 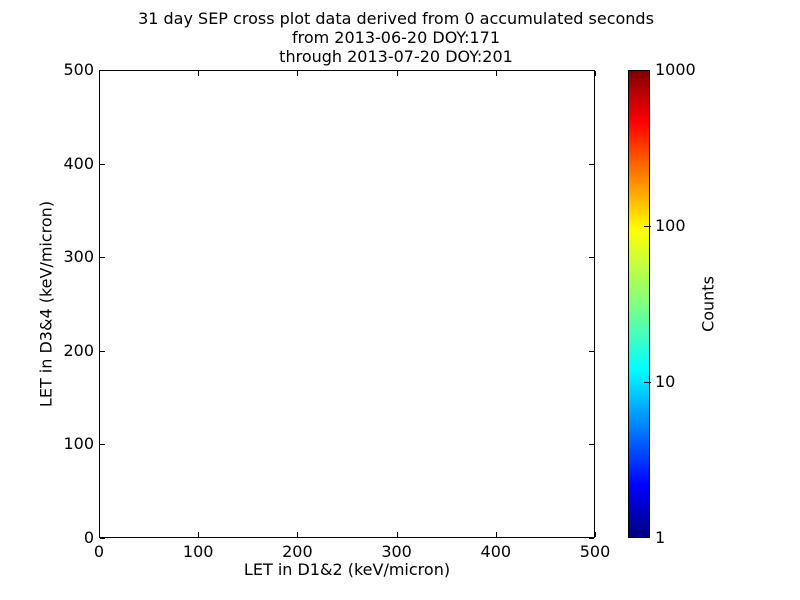 What do you see at coordinates (88, 537) in the screenshot?
I see `y-tick-label: 0` at bounding box center [88, 537].